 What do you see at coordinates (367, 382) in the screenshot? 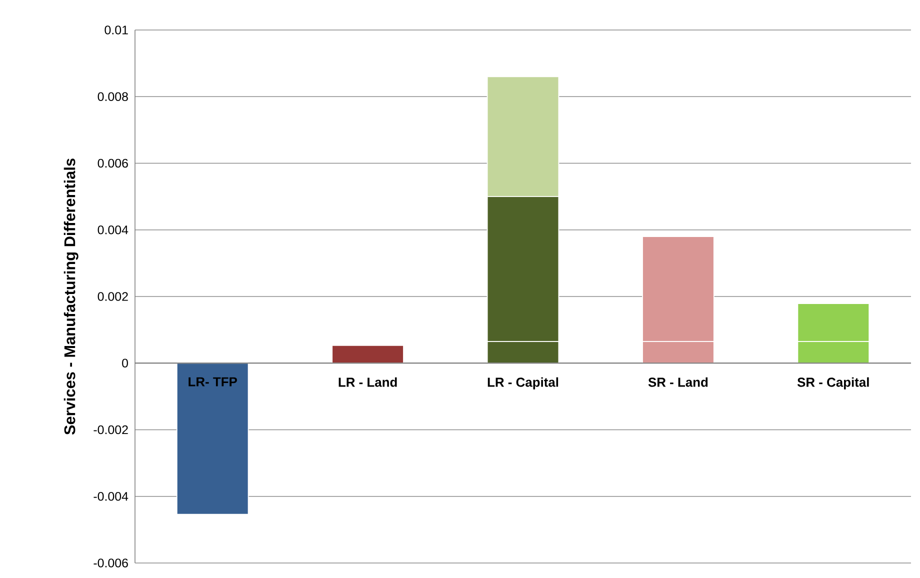
I see `x-tick-label: LR - Land` at bounding box center [367, 382].